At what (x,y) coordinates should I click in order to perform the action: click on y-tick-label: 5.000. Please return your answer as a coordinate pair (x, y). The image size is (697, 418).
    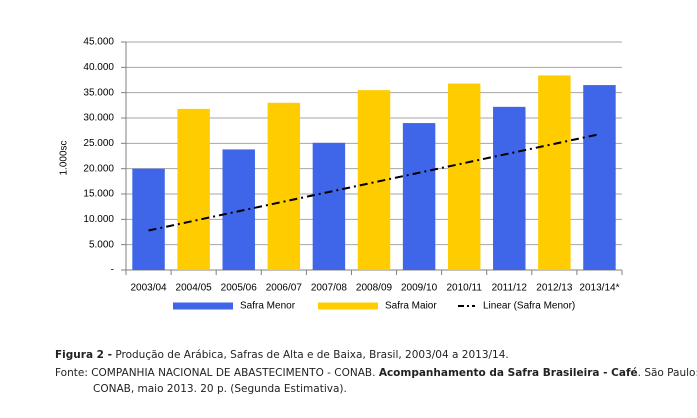
    Looking at the image, I should click on (101, 244).